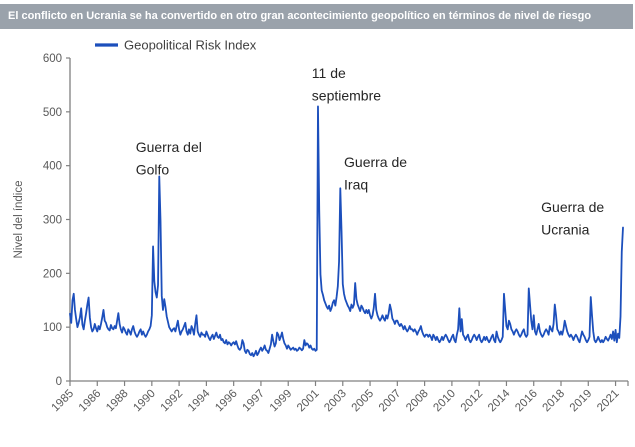 Image resolution: width=635 pixels, height=447 pixels. What do you see at coordinates (52, 328) in the screenshot?
I see `y-tick-label: 100` at bounding box center [52, 328].